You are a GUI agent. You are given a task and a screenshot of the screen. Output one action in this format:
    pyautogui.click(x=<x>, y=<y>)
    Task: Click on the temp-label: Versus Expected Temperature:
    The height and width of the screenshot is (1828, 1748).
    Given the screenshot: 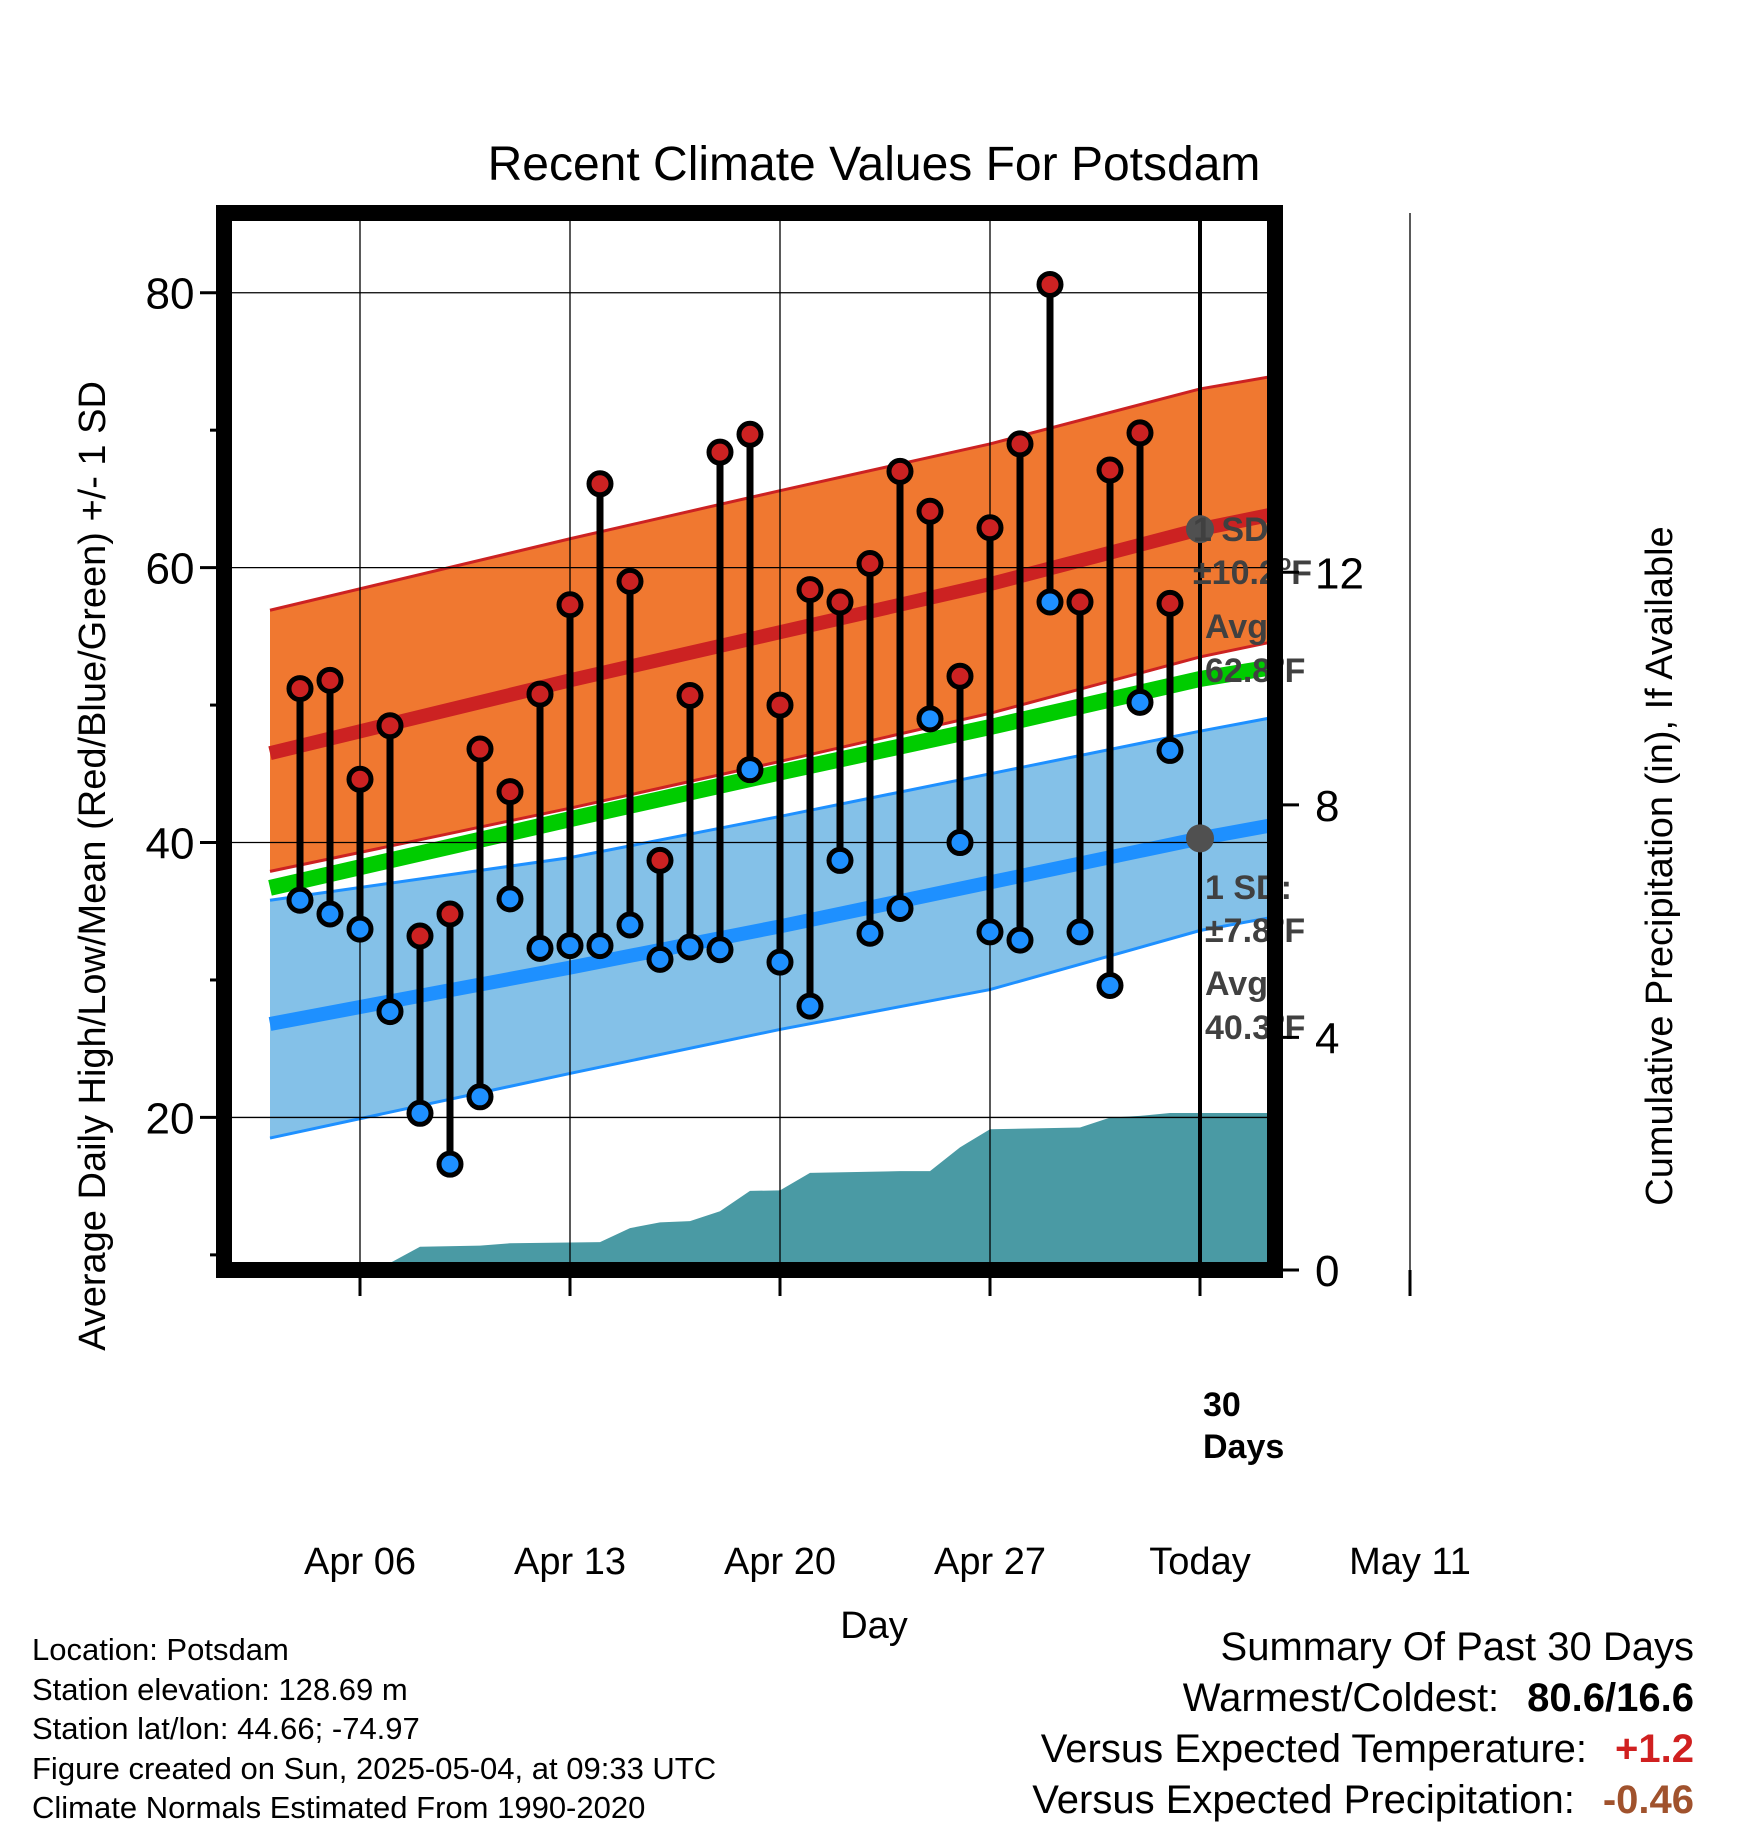 What is the action you would take?
    pyautogui.click(x=1314, y=1749)
    